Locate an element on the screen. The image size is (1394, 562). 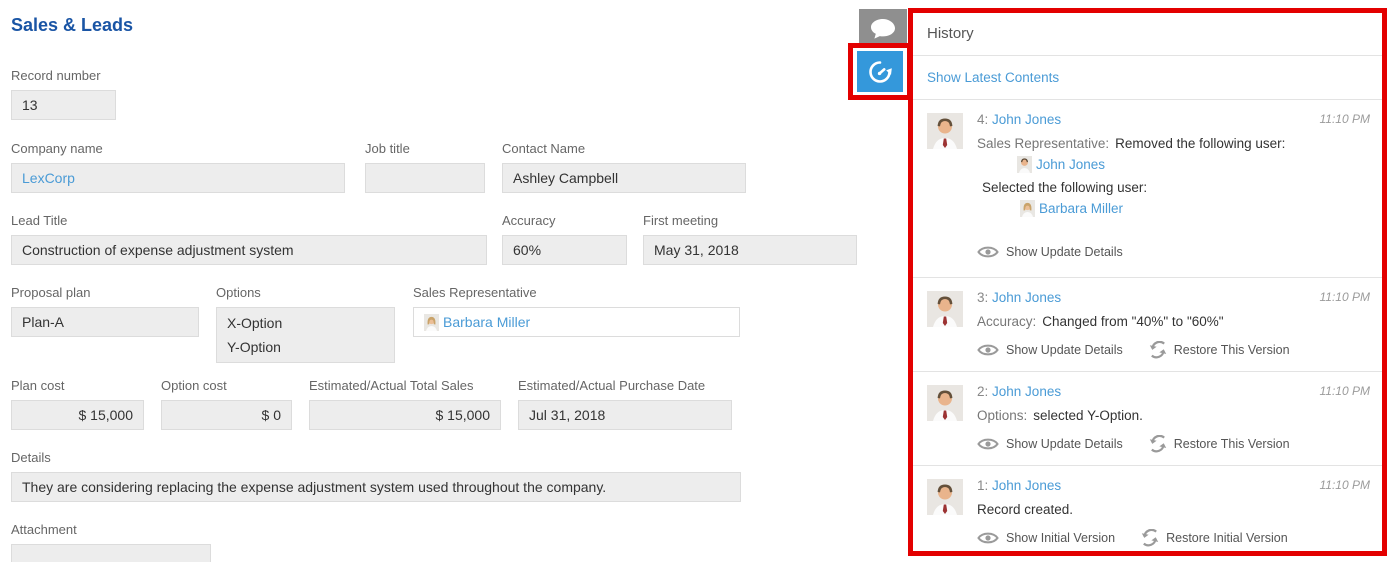
est-purchase-date-value: Jul 31, 2018 is located at coordinates (625, 415).